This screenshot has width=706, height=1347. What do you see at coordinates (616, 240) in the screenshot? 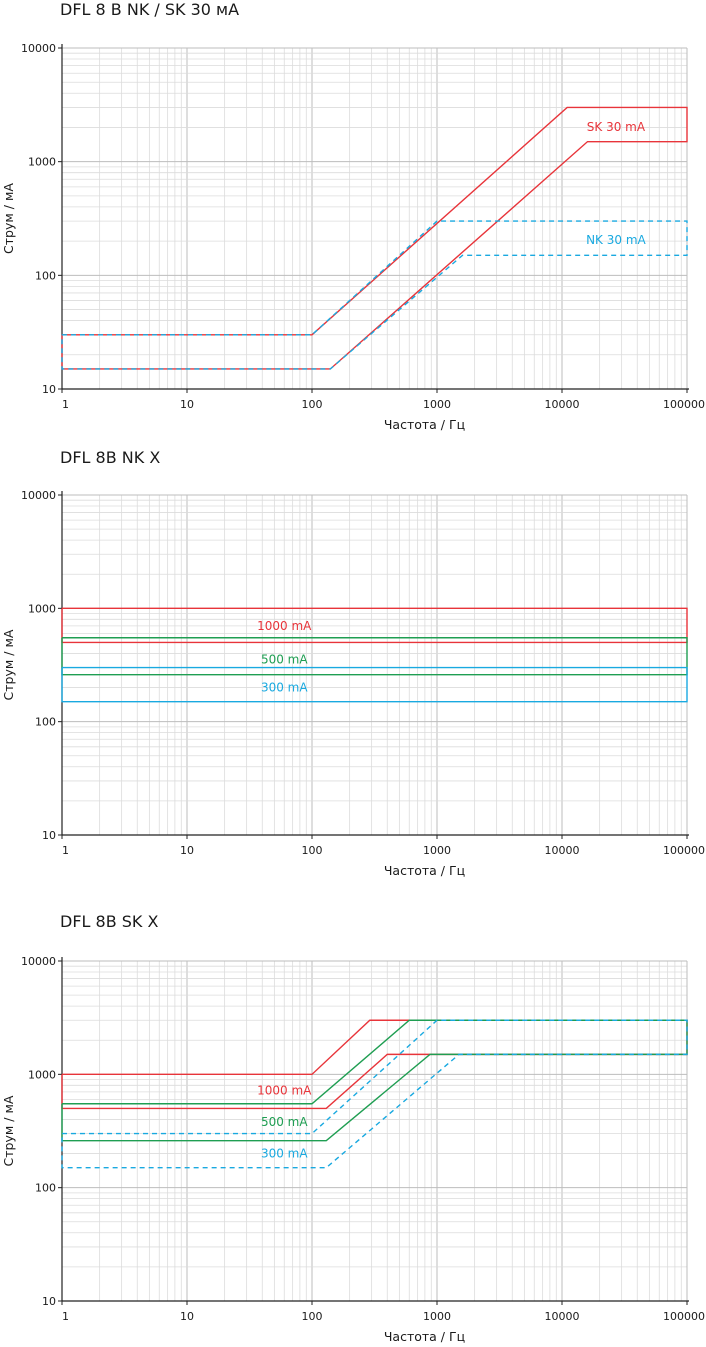
I see `series-label: NK 30 mA` at bounding box center [616, 240].